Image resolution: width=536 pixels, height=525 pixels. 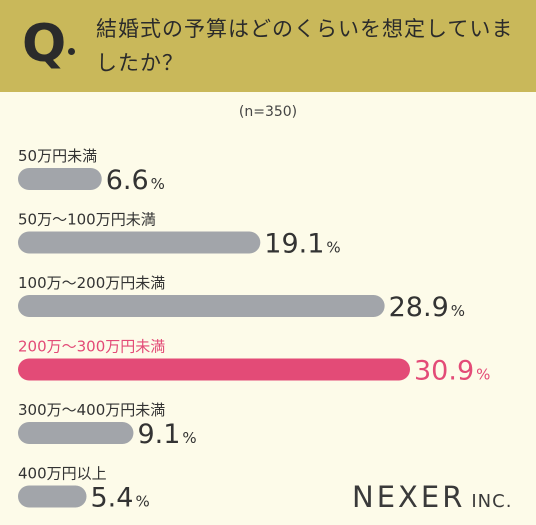 I want to click on value-label: 30.9%, so click(x=452, y=371).